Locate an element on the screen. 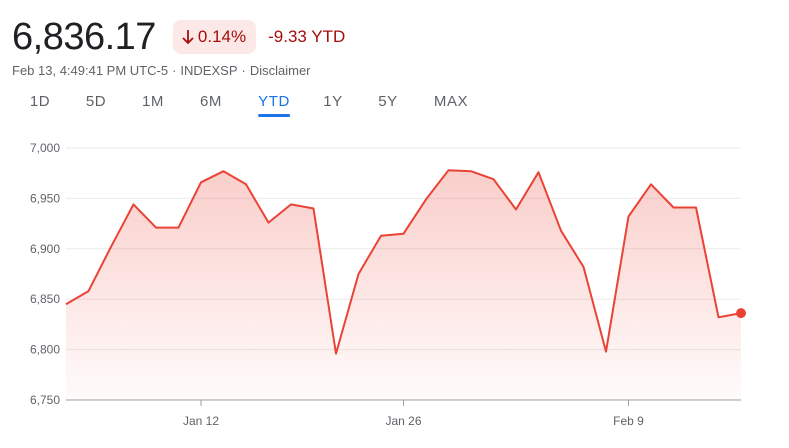 The image size is (789, 448). x-tick-label: Jan 26 is located at coordinates (403, 421).